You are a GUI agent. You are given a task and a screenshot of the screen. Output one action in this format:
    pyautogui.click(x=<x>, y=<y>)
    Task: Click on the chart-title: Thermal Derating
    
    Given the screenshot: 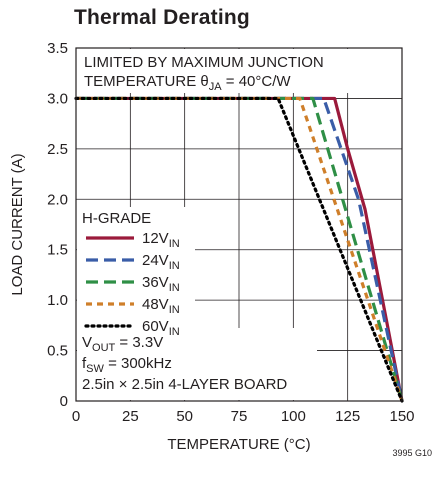 What is the action you would take?
    pyautogui.click(x=162, y=17)
    